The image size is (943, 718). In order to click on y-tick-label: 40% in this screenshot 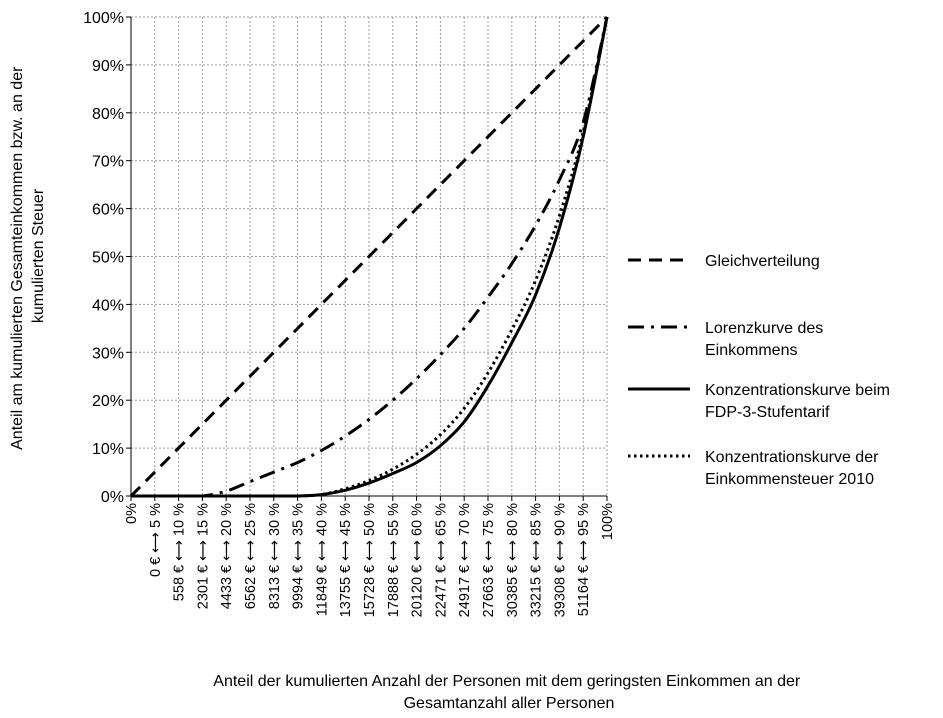, I will do `click(108, 305)`.